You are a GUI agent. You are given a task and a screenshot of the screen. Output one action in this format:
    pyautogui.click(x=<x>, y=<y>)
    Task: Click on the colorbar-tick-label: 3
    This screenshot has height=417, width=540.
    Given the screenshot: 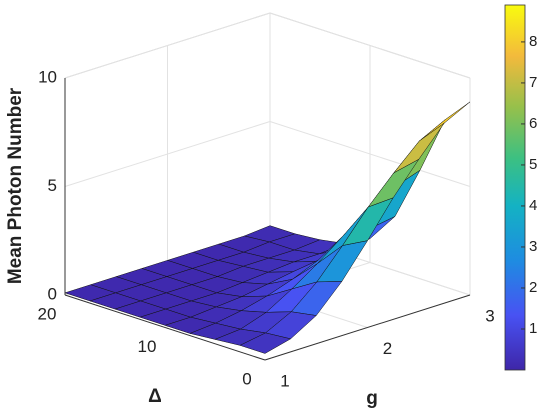 What is the action you would take?
    pyautogui.click(x=533, y=246)
    